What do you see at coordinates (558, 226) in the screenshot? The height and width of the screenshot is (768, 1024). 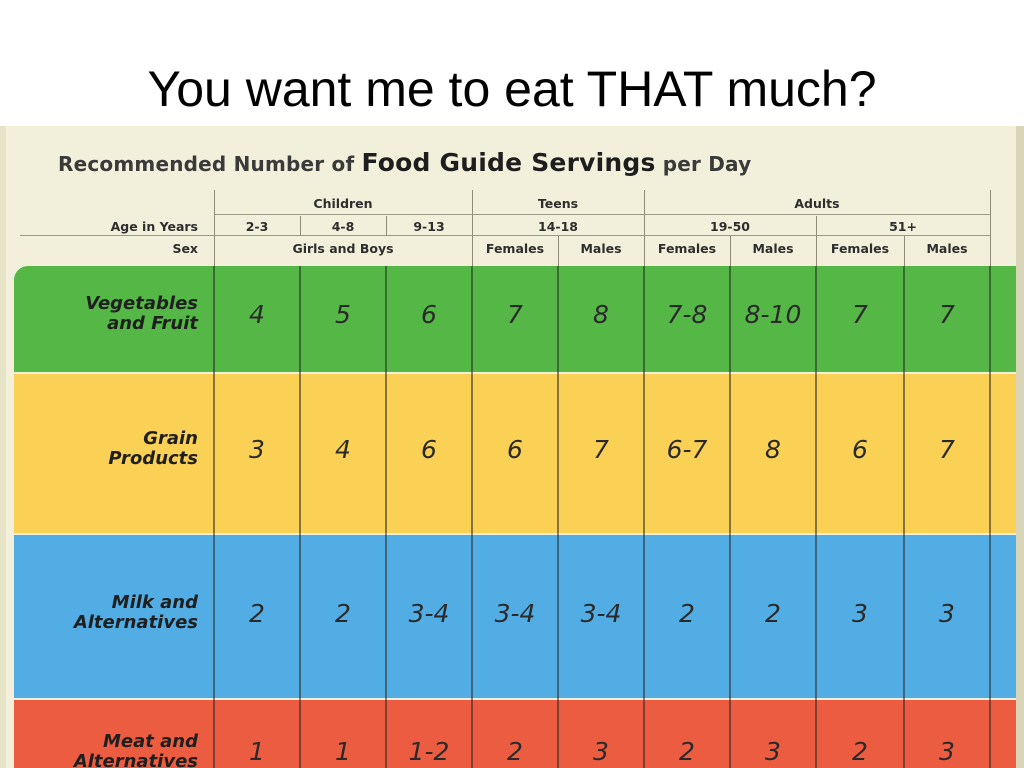 I see `age-header-14-18: 14-18` at bounding box center [558, 226].